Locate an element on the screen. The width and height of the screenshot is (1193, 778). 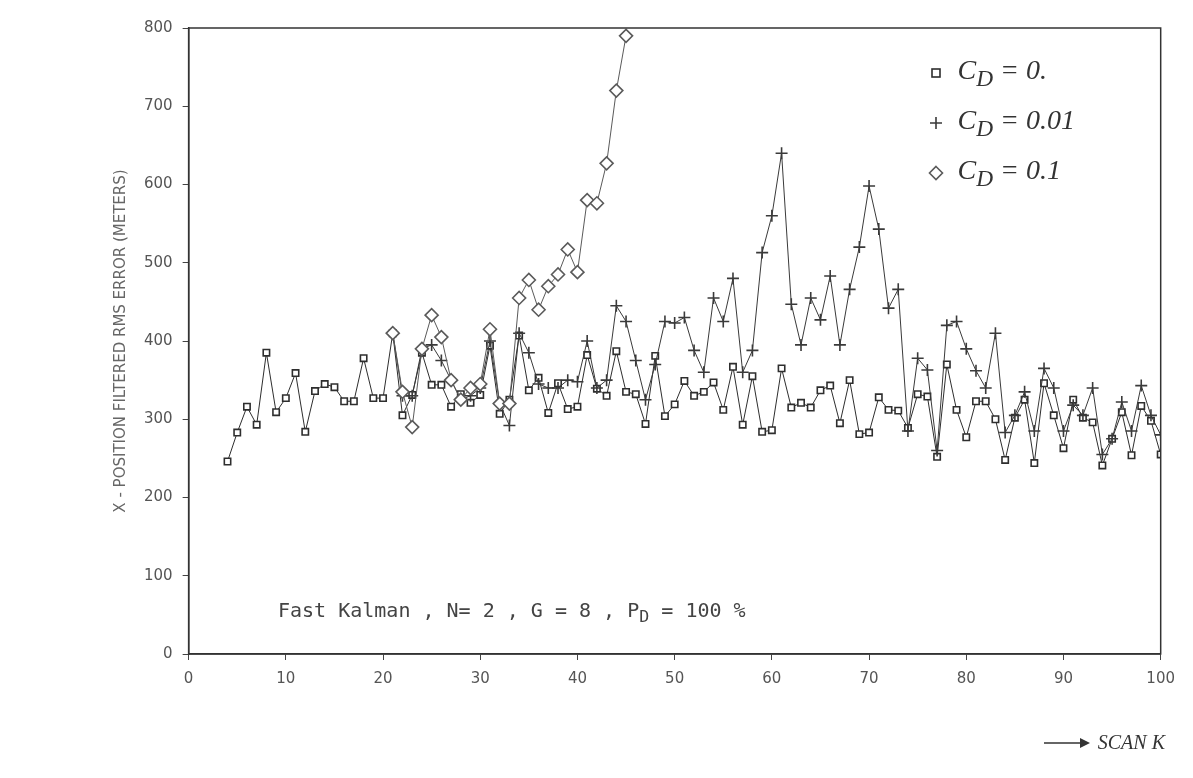
x-tick-label: 60 is located at coordinates (772, 677).